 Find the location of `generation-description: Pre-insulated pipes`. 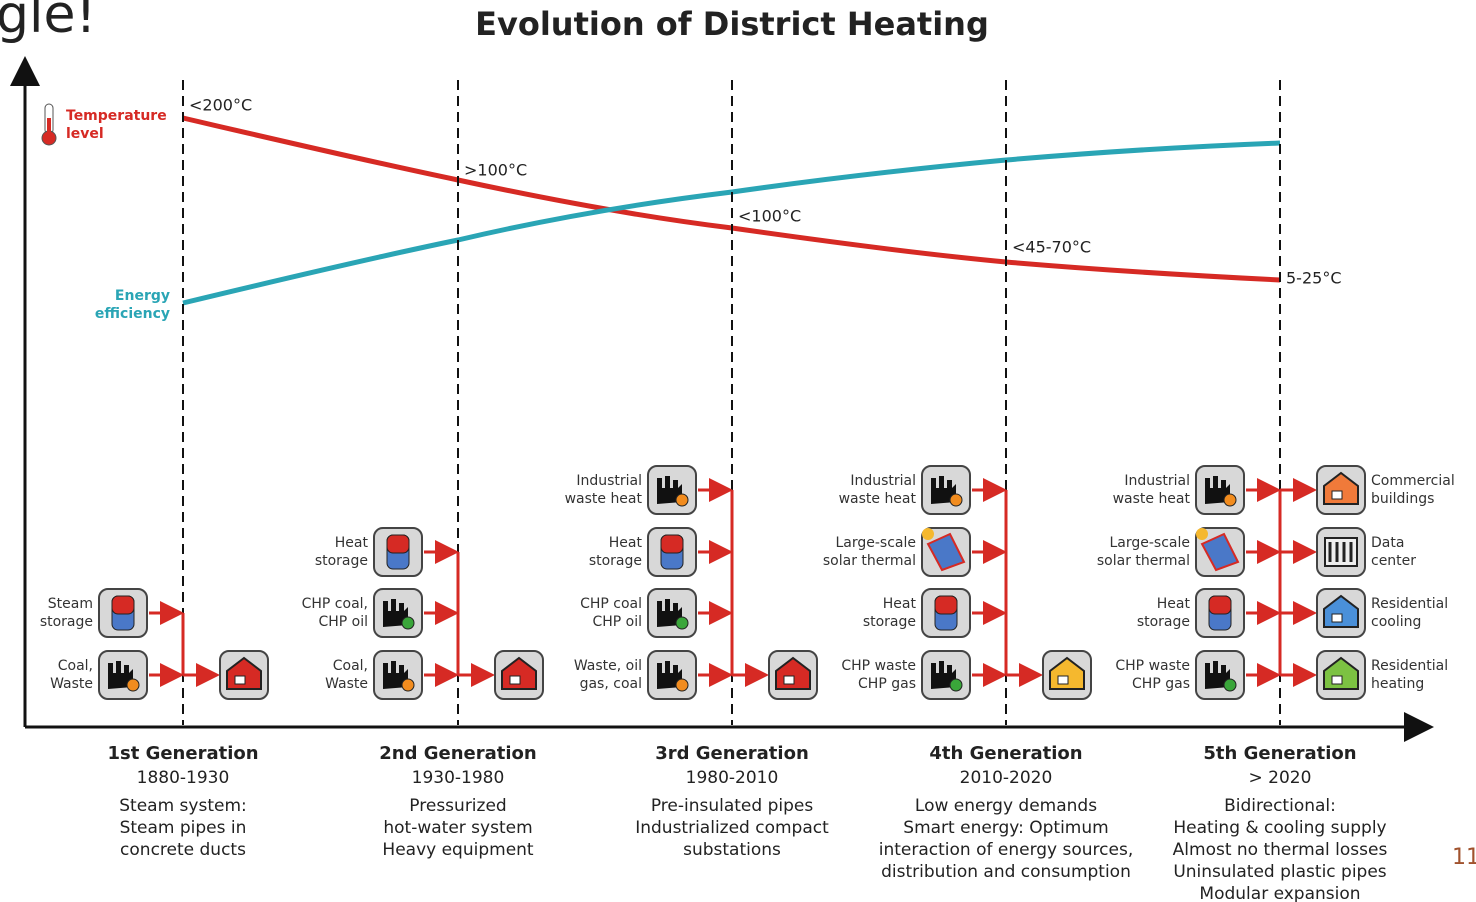

generation-description: Pre-insulated pipes is located at coordinates (732, 806).